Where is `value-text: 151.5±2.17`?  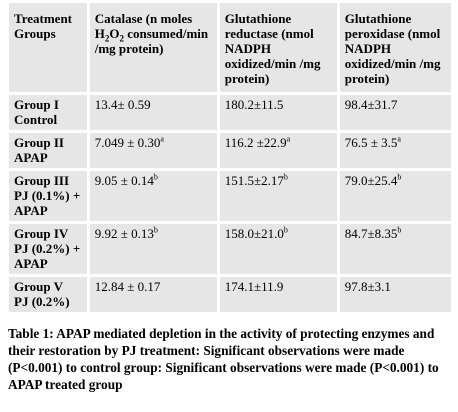 value-text: 151.5±2.17 is located at coordinates (254, 180).